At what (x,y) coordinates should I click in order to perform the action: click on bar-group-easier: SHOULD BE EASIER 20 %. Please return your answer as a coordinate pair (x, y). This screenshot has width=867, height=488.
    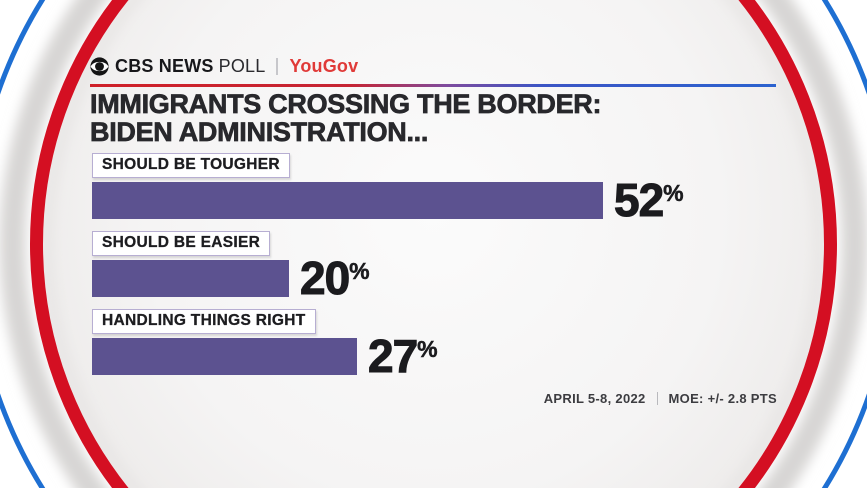
    Looking at the image, I should click on (388, 268).